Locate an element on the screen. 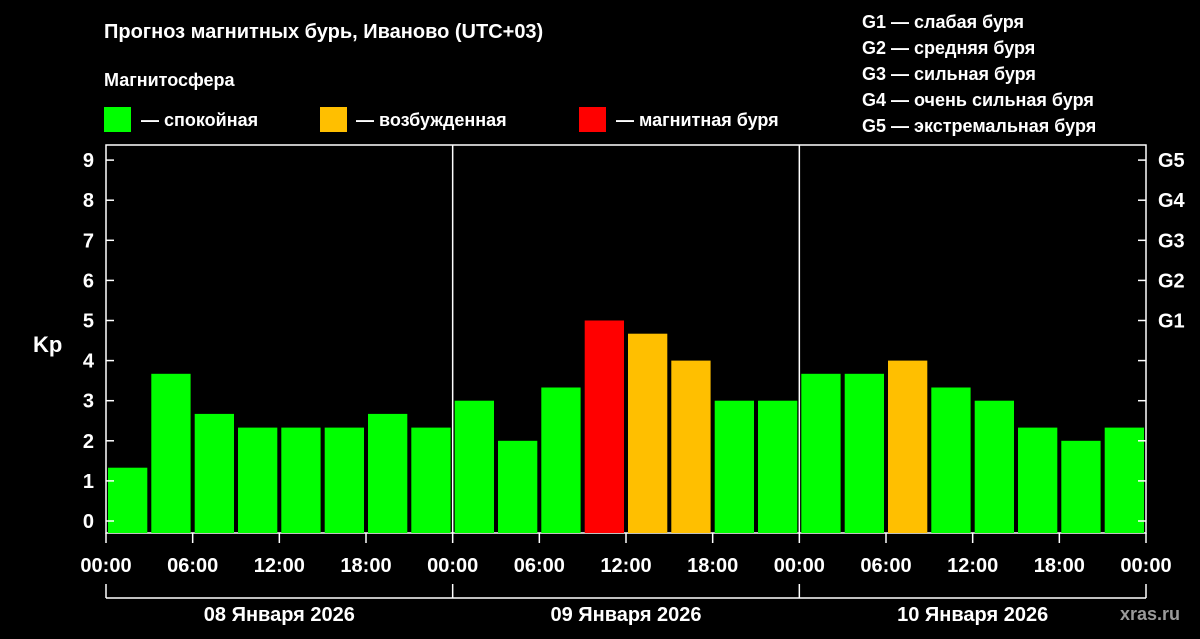 This screenshot has height=639, width=1200. y-tick-label-4: 4 is located at coordinates (89, 362).